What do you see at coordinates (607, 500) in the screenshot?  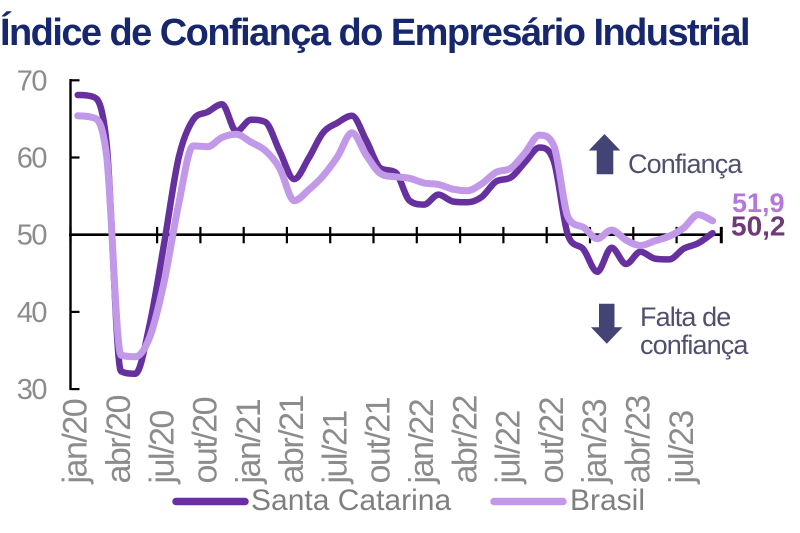 I see `svg-text: Brasil` at bounding box center [607, 500].